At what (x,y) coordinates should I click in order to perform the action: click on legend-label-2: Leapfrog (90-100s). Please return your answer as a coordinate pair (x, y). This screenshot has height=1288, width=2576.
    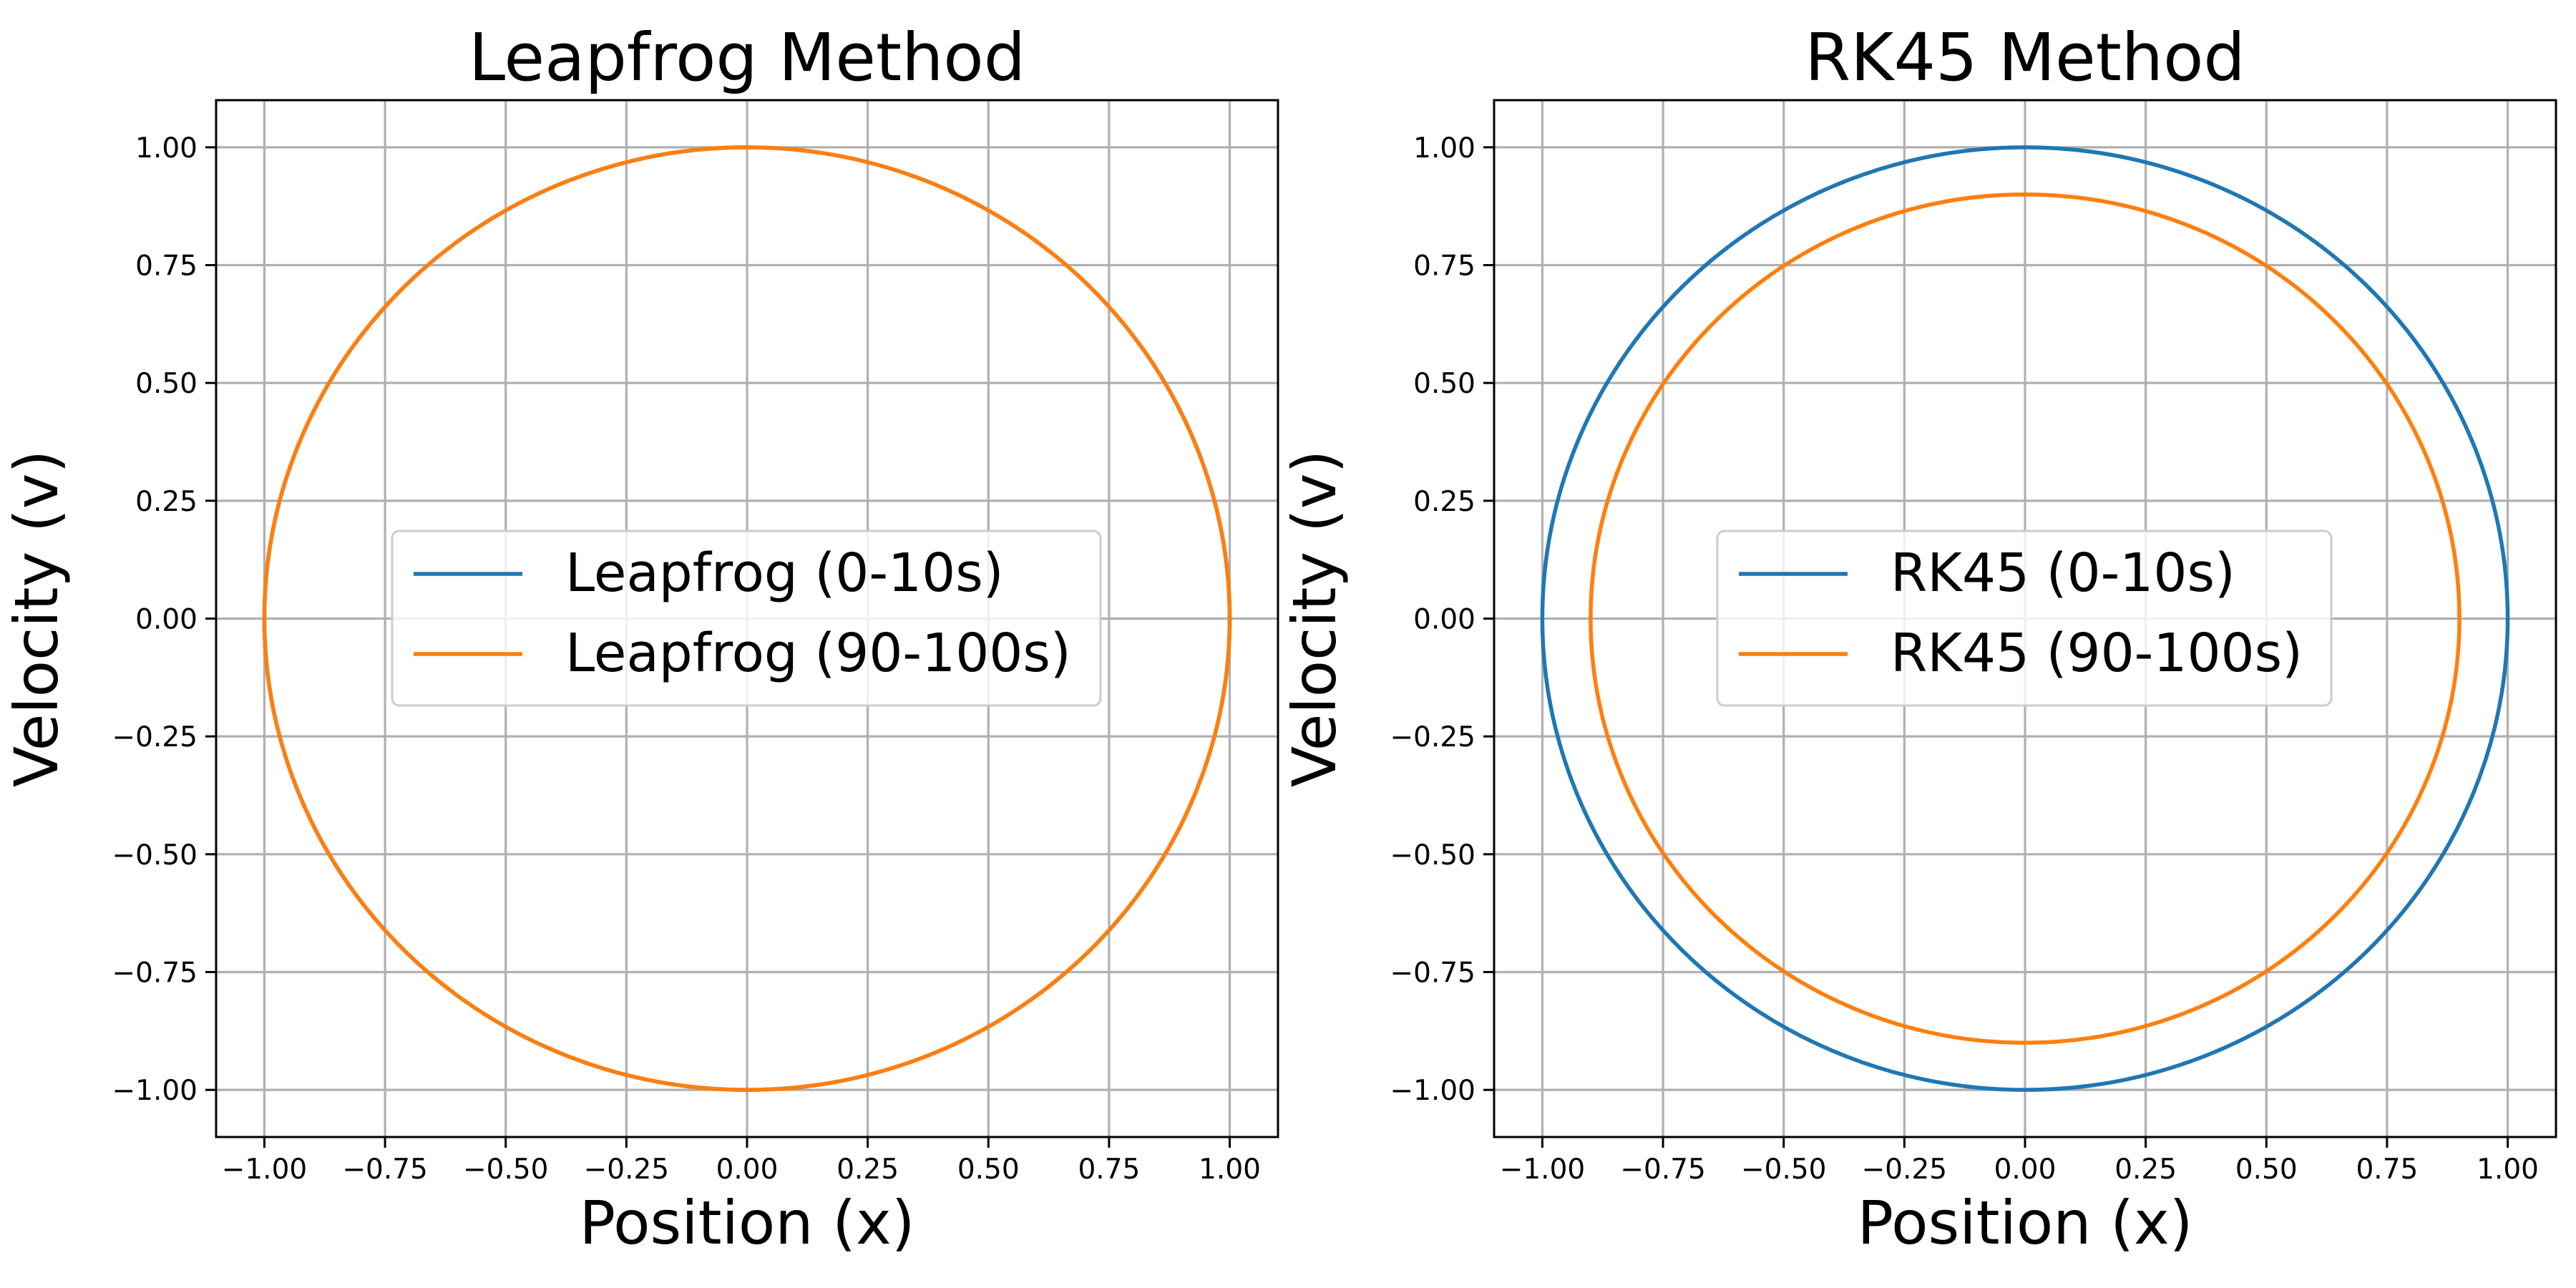
    Looking at the image, I should click on (818, 653).